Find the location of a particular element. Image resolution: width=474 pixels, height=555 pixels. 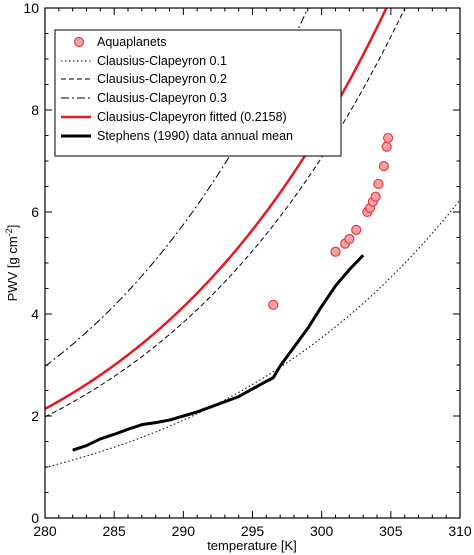

legend-label-aquaplanets: Aquaplanets is located at coordinates (132, 42).